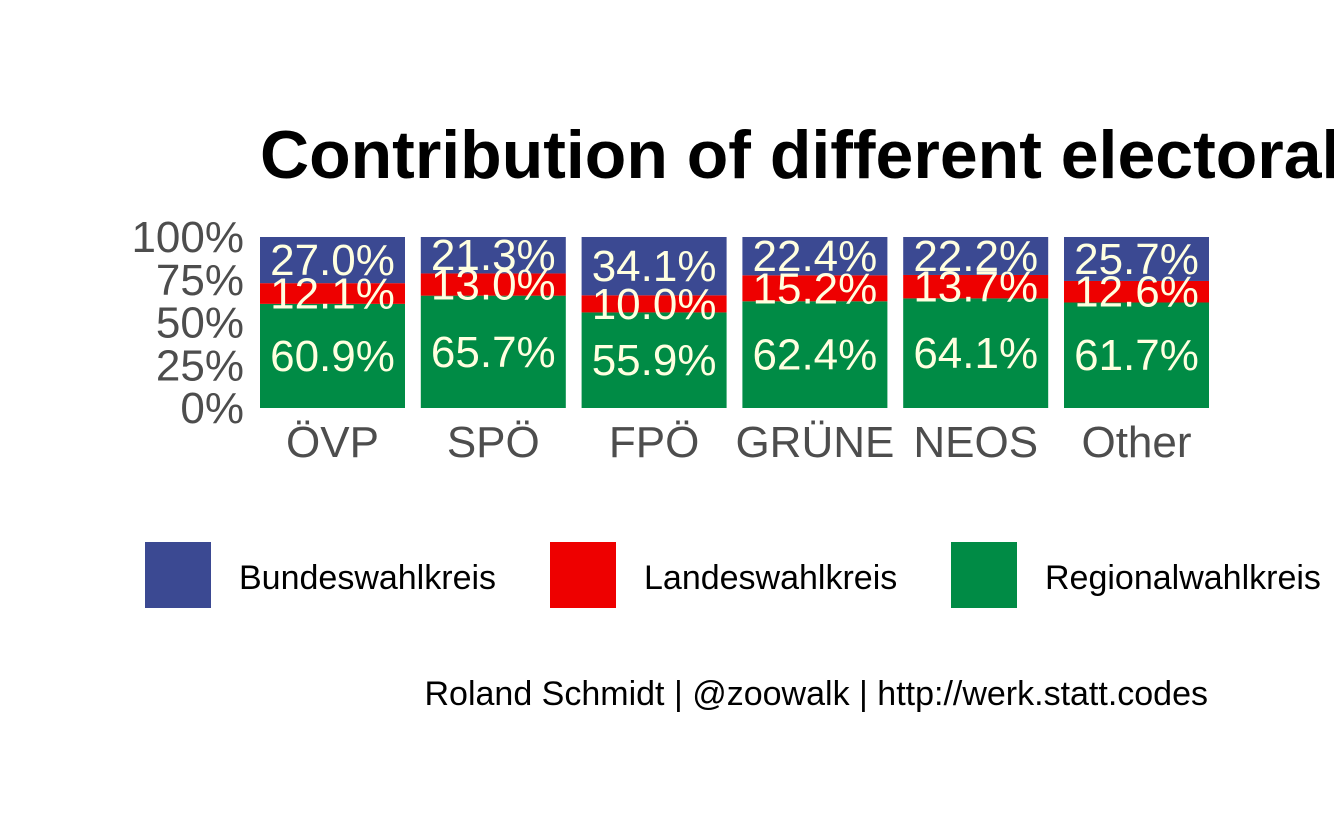  I want to click on legend-label: Landeswahlkreis, so click(770, 578).